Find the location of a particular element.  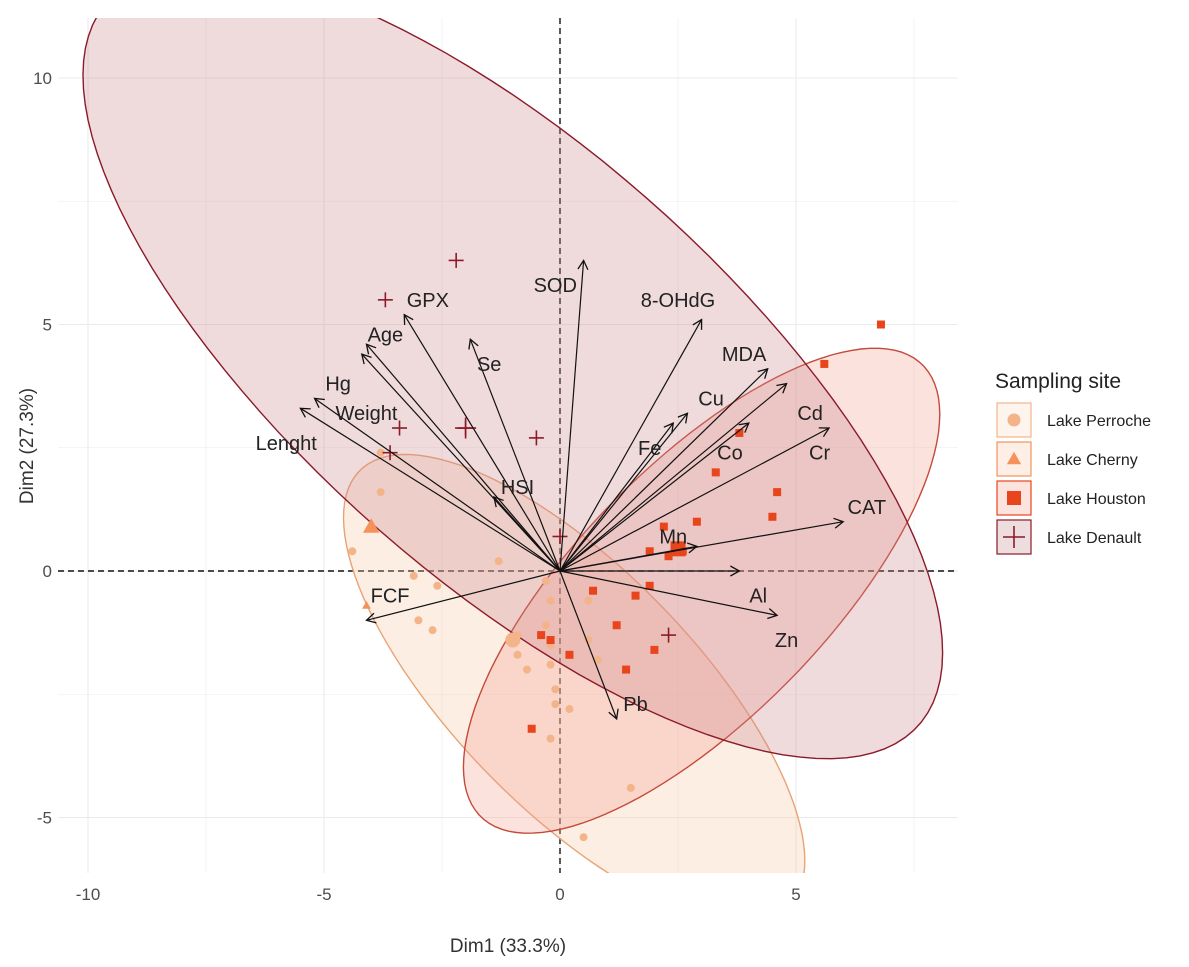

legend-item-lake-houston: Lake Houston is located at coordinates (1071, 498).